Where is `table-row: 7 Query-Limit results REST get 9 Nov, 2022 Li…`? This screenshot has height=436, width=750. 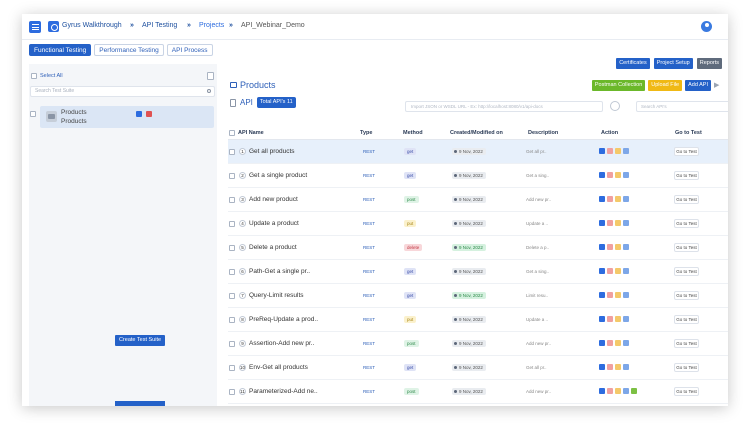 table-row: 7 Query-Limit results REST get 9 Nov, 2022 Li… is located at coordinates (478, 296).